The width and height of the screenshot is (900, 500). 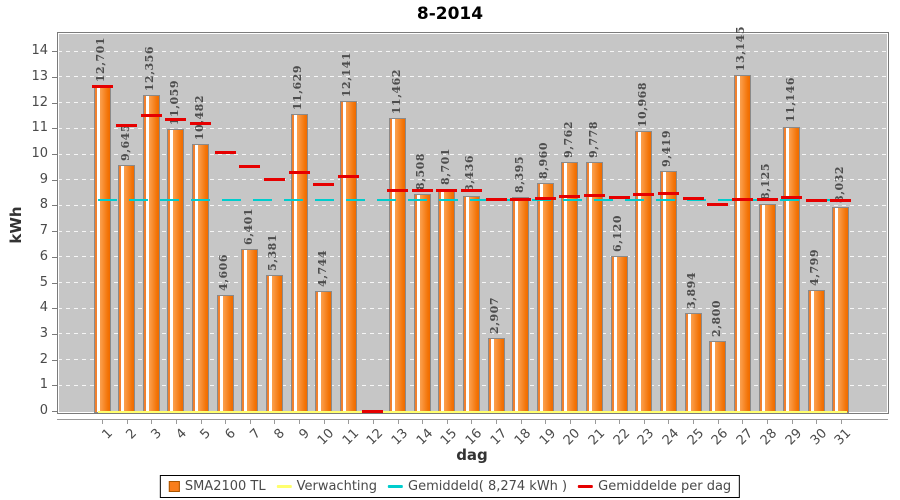 What do you see at coordinates (150, 69) in the screenshot?
I see `bar-value-label: 12,356` at bounding box center [150, 69].